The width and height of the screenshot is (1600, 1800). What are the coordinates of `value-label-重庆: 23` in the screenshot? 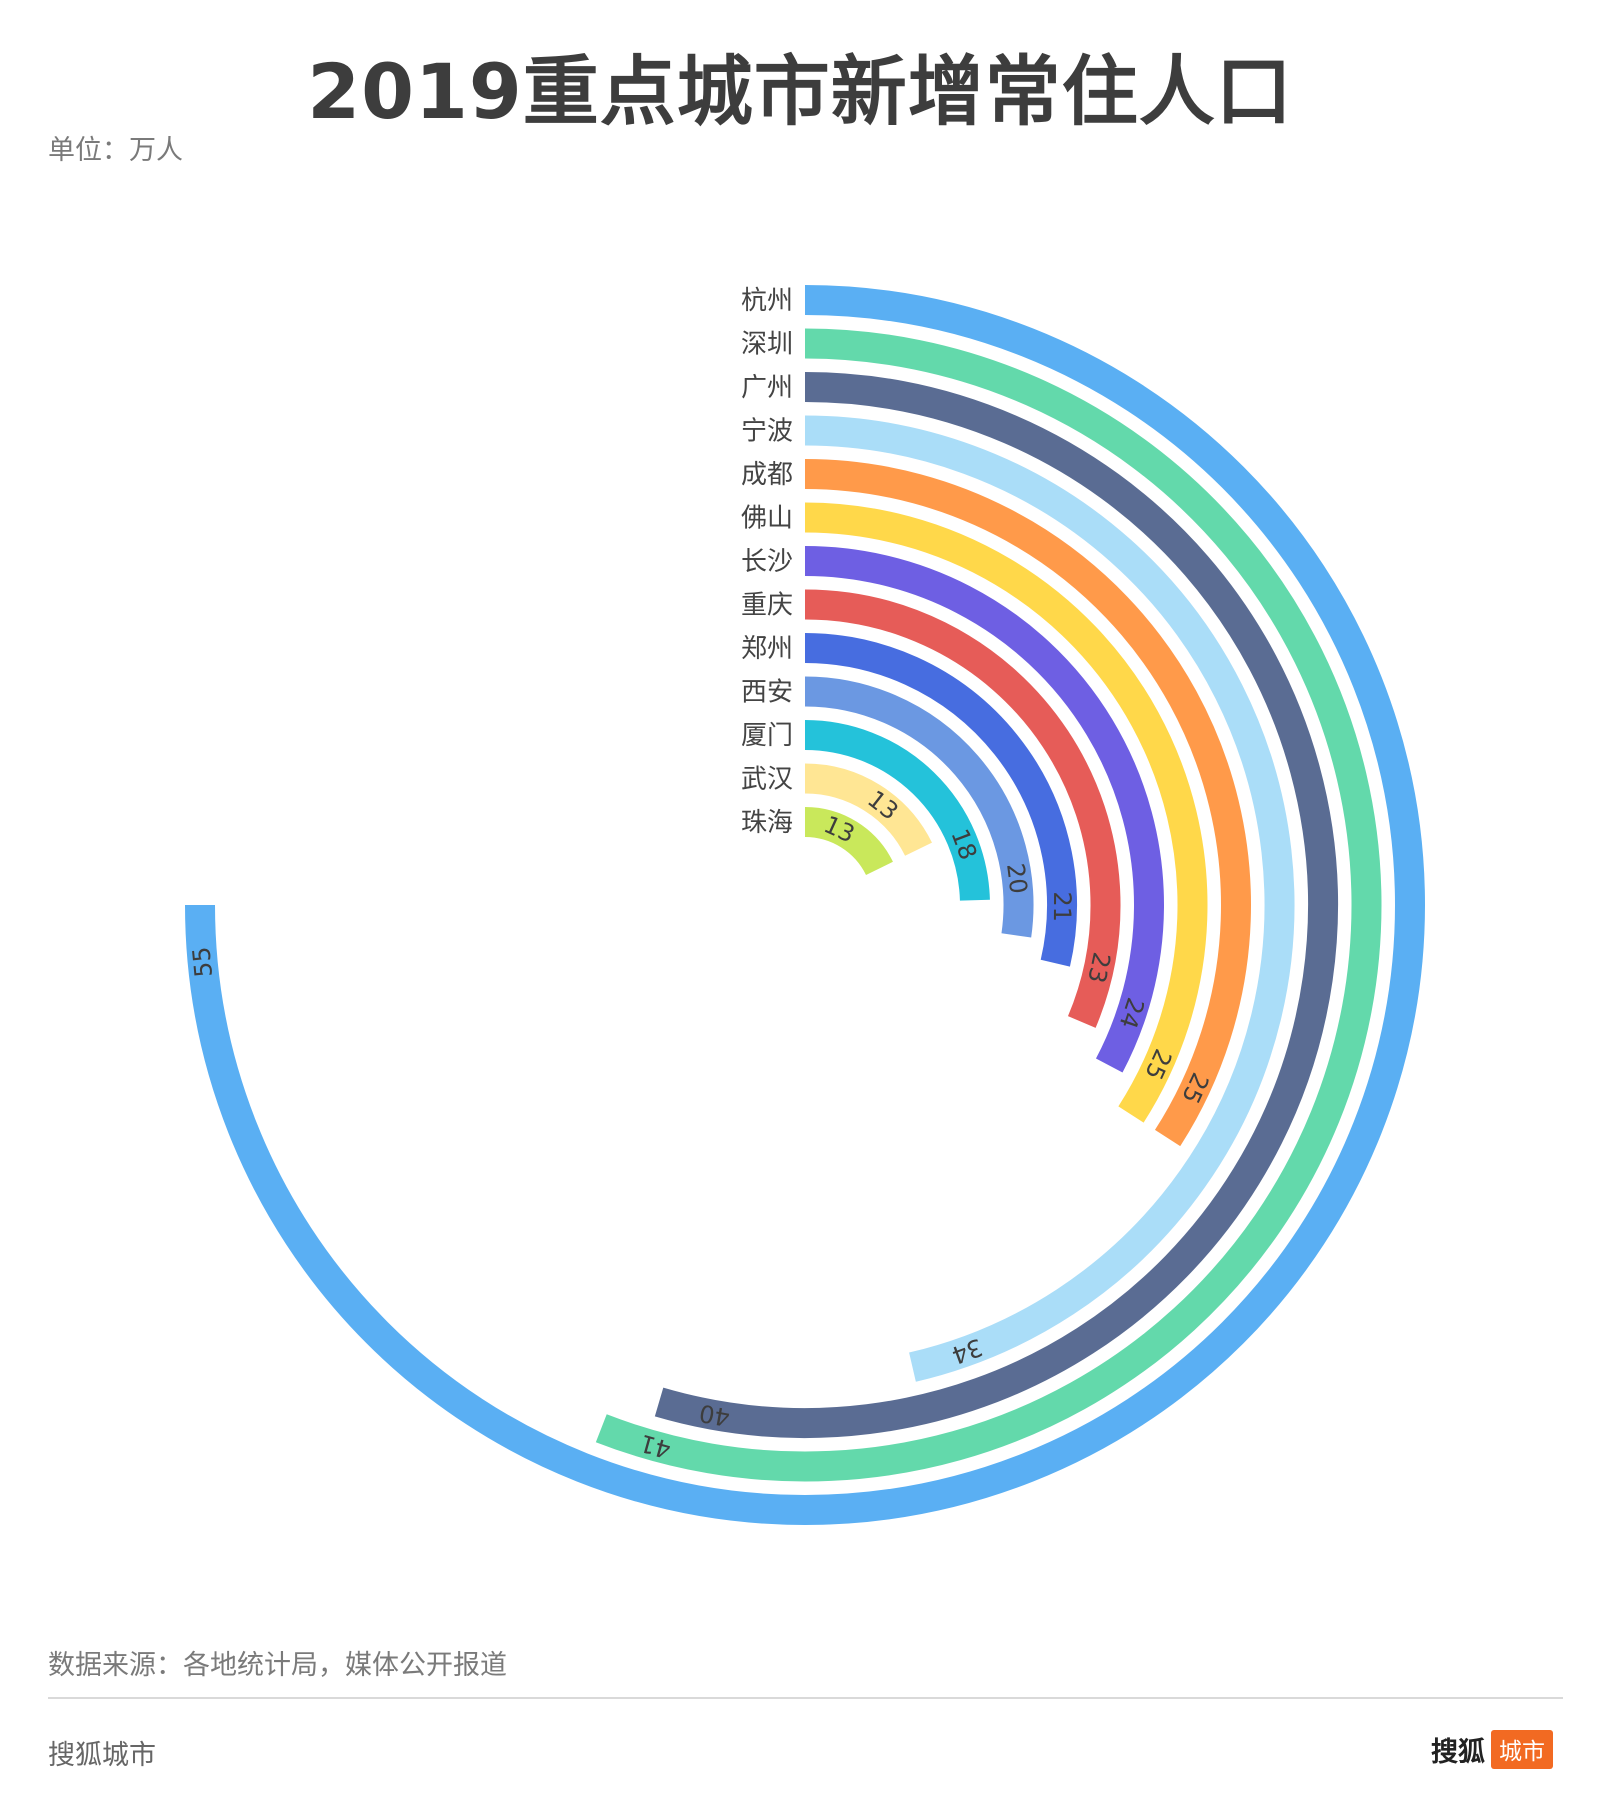 It's located at (1099, 968).